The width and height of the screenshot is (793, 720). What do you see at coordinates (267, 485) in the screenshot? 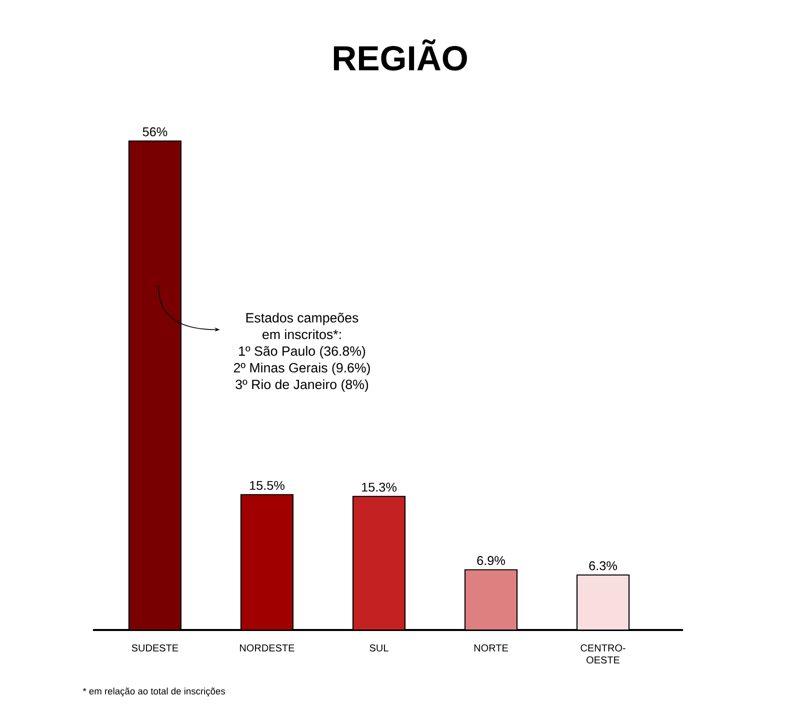
I see `data-label: 15.5%` at bounding box center [267, 485].